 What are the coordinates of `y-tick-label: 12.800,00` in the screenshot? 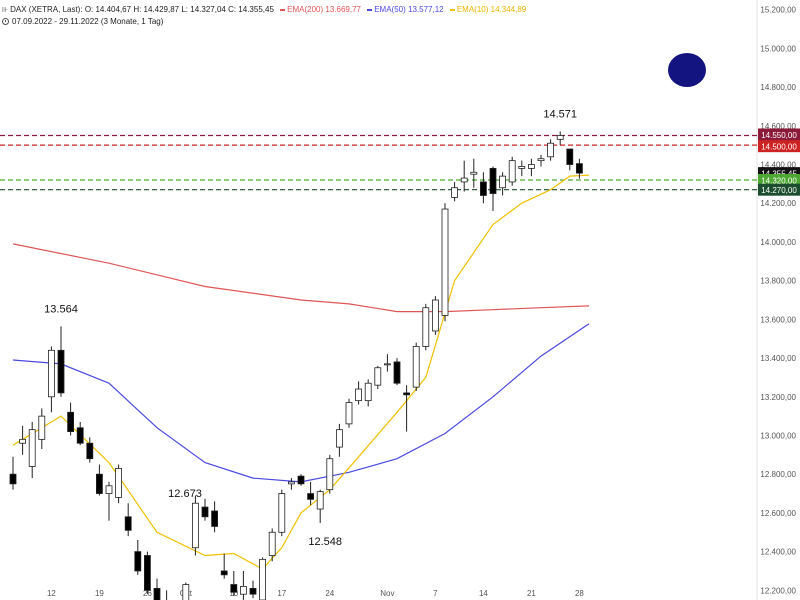 It's located at (778, 474).